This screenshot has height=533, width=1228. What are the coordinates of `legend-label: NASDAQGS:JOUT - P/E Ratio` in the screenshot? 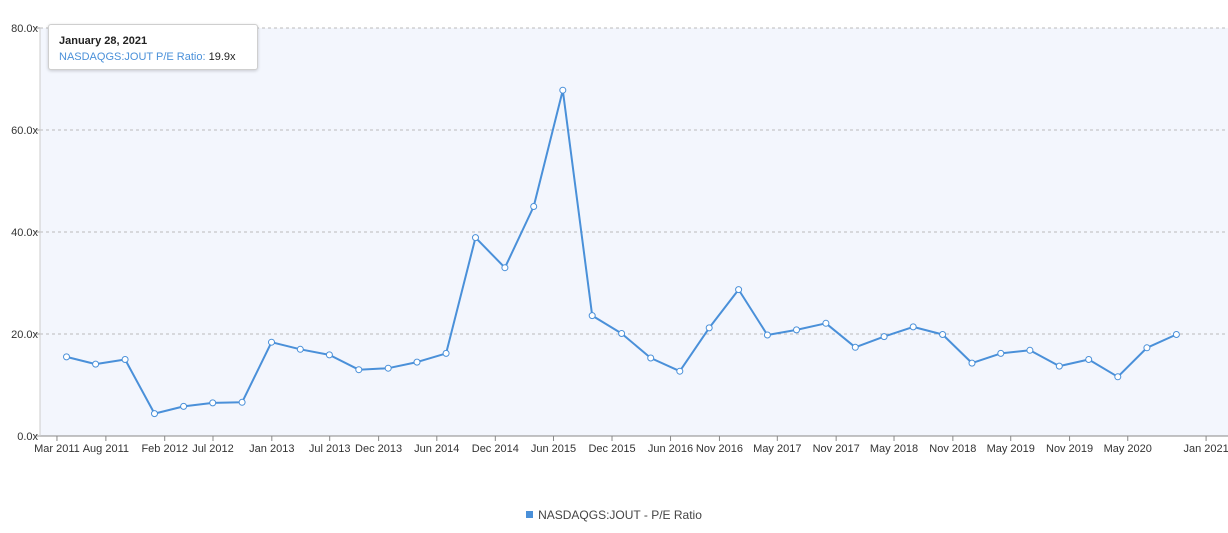 It's located at (620, 515).